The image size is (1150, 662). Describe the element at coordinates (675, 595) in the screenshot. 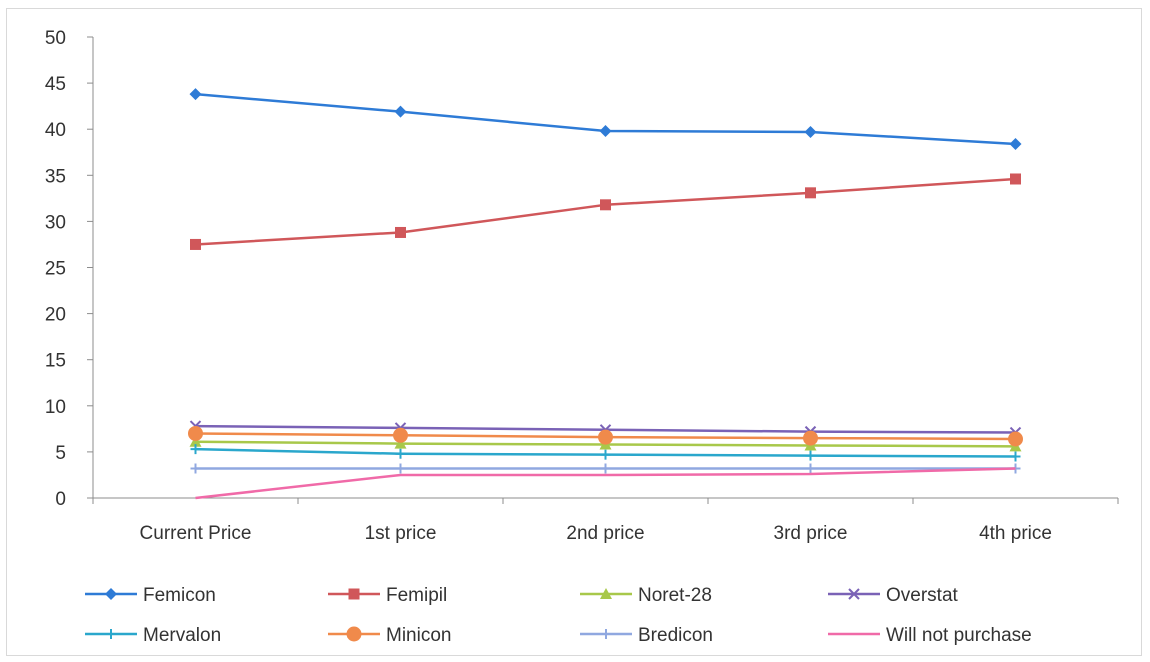

I see `legend-label: Noret-28` at that location.